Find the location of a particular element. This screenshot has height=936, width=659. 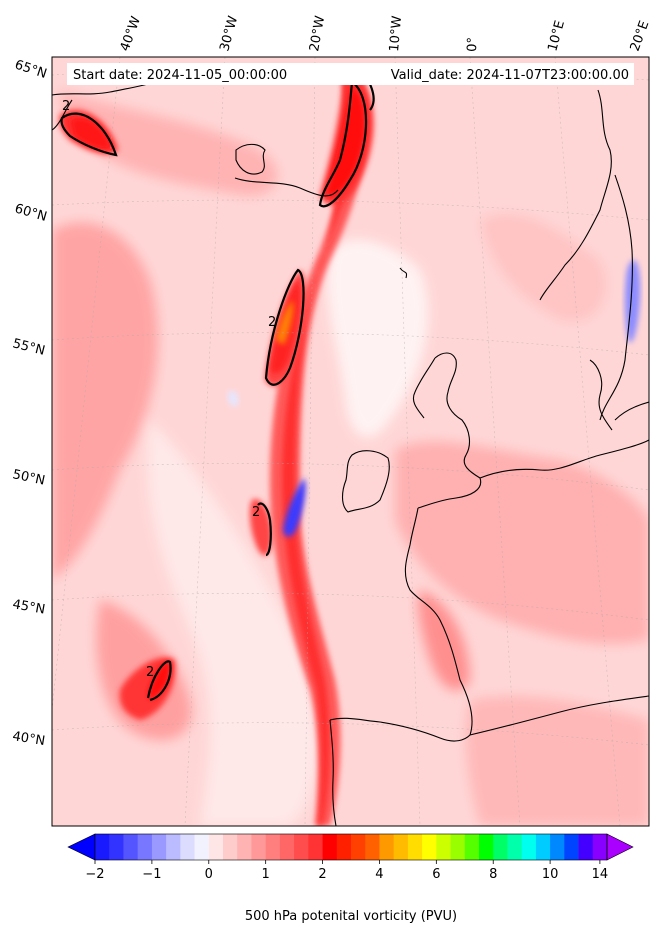

colorbar-tick-label: −2 is located at coordinates (94, 874).